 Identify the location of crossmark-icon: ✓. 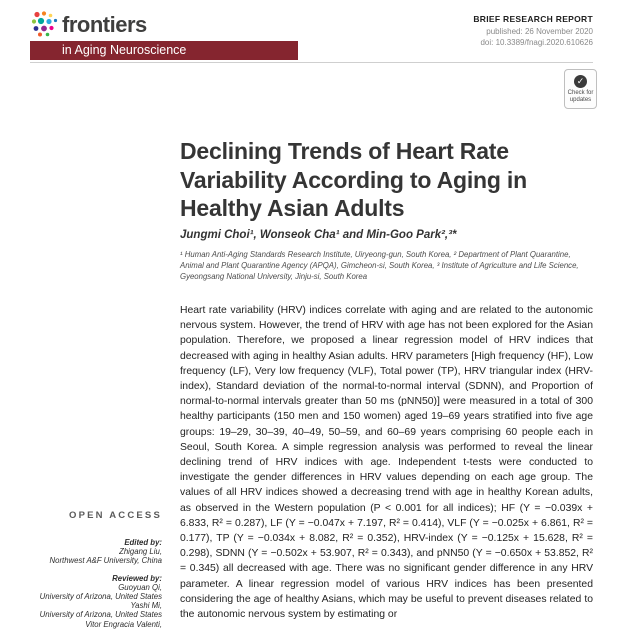
(580, 81).